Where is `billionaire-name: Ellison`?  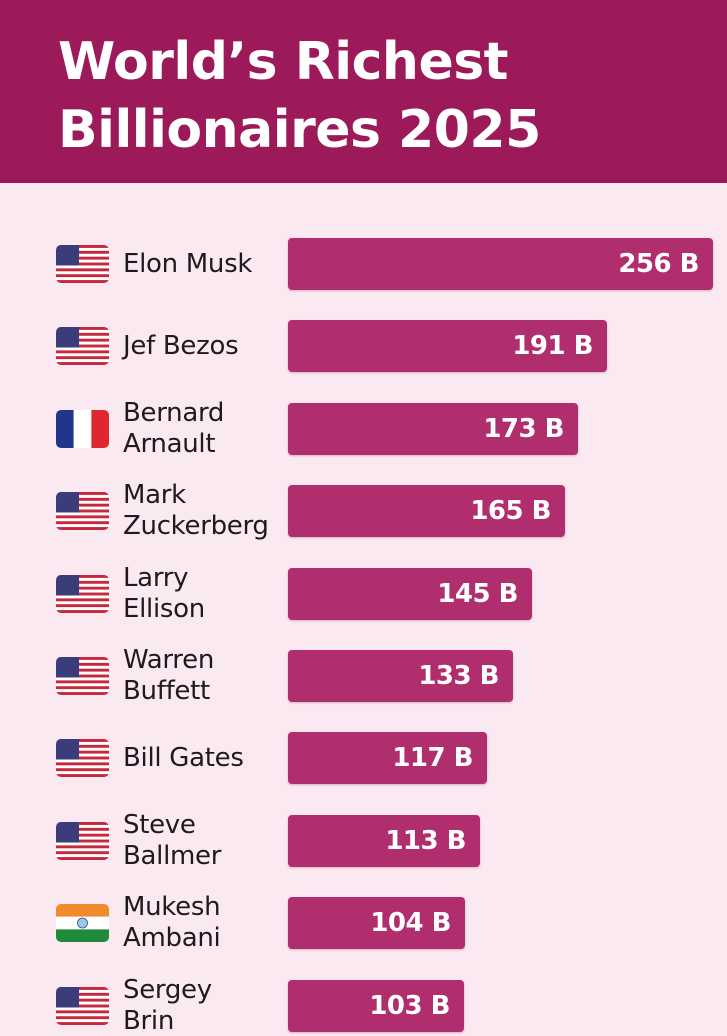
billionaire-name: Ellison is located at coordinates (164, 608).